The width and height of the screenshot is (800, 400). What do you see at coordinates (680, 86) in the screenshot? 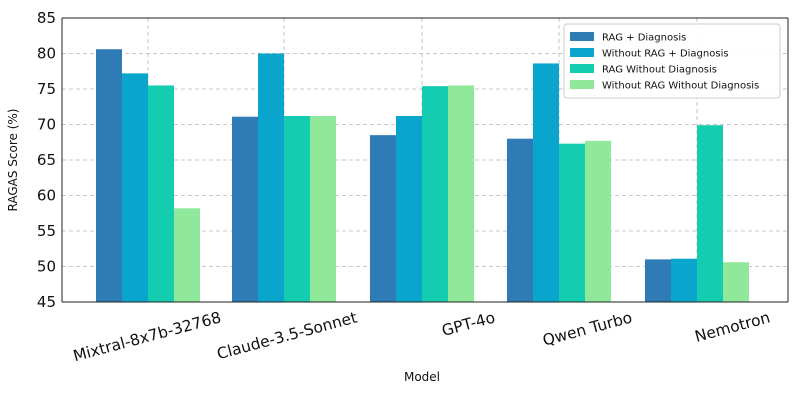
I see `legend-label: Without RAG Without Diagnosis` at bounding box center [680, 86].